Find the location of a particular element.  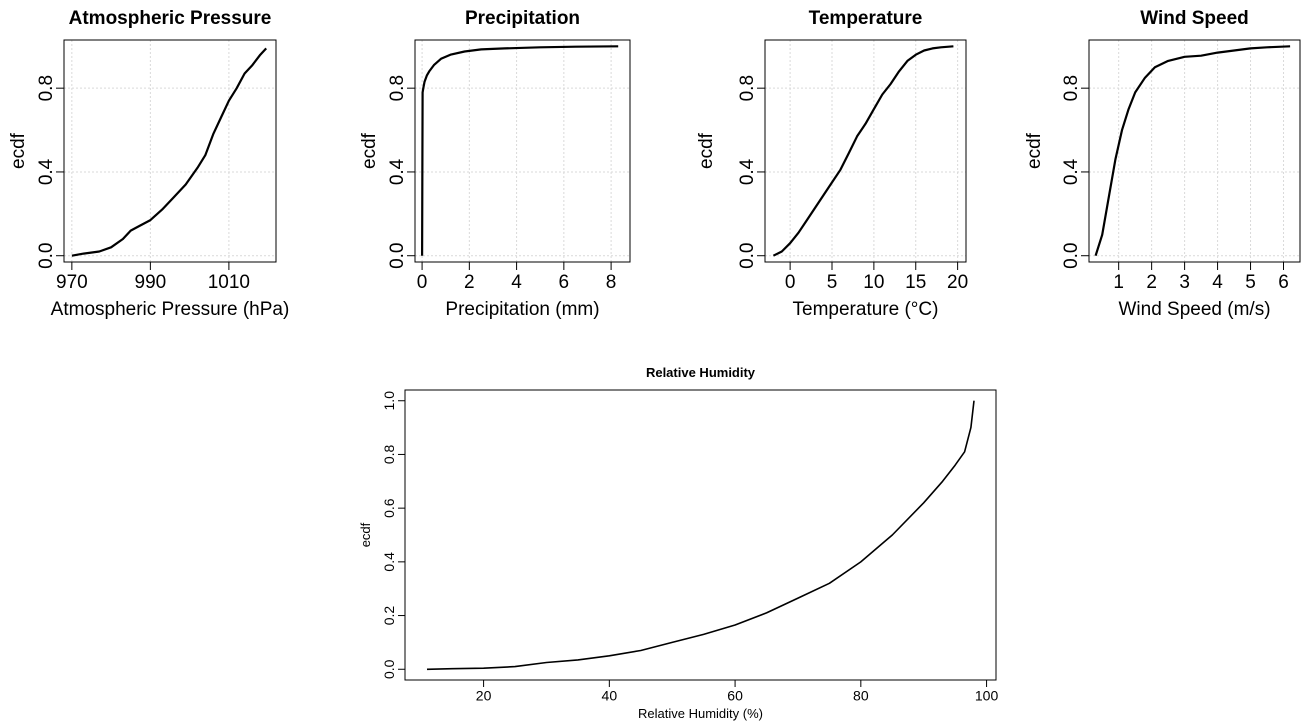

y-tick-label: 1.0 is located at coordinates (389, 401).